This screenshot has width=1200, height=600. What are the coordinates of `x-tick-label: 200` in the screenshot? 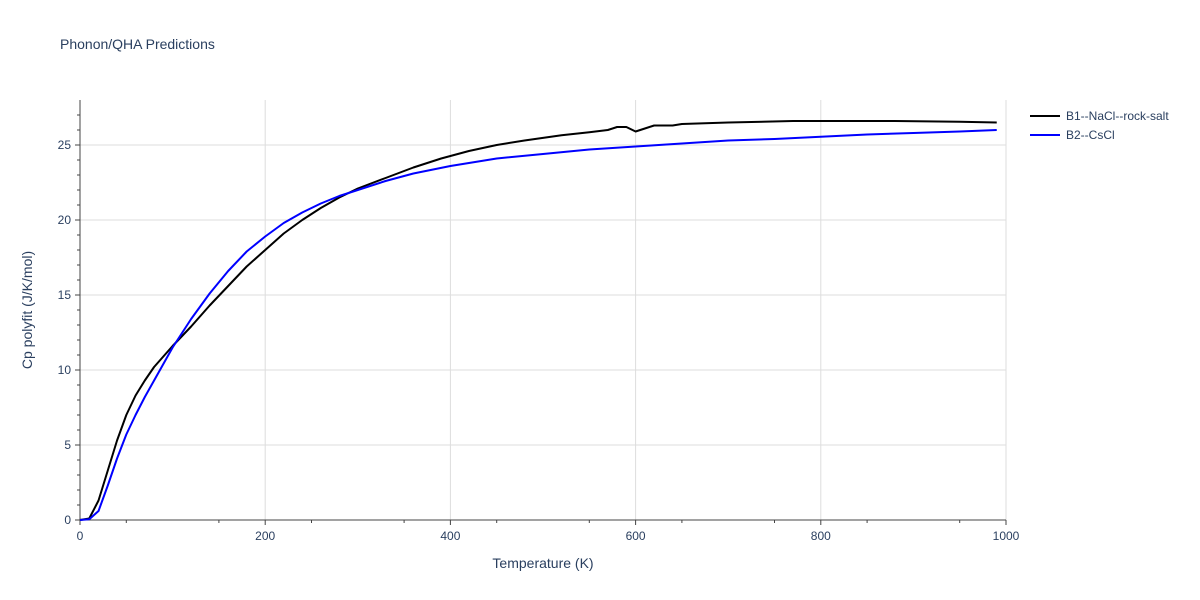 It's located at (265, 536).